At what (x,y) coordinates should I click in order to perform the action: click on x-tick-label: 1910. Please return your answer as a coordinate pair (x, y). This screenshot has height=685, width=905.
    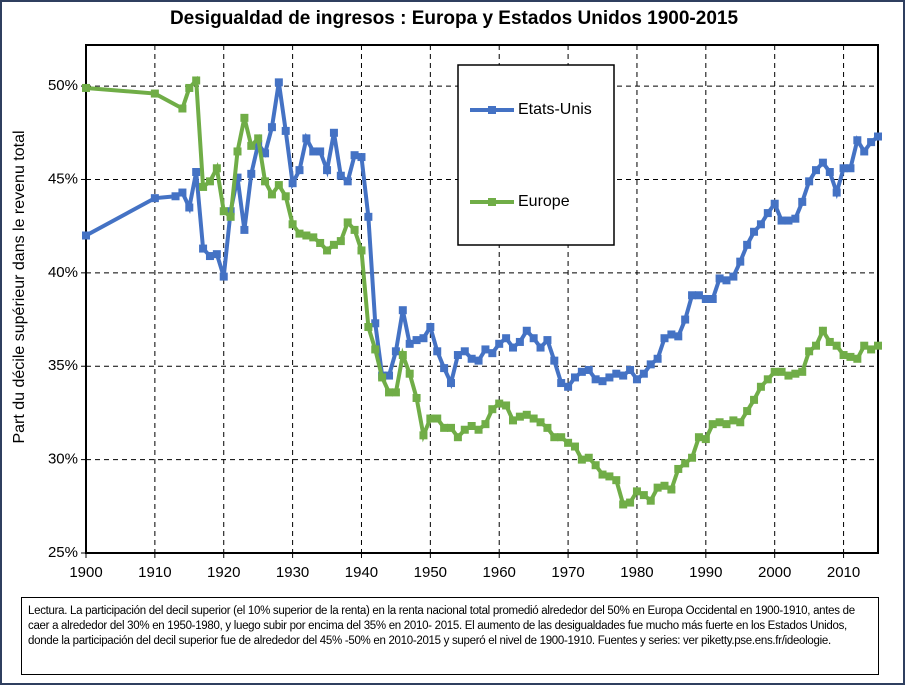
    Looking at the image, I should click on (154, 572).